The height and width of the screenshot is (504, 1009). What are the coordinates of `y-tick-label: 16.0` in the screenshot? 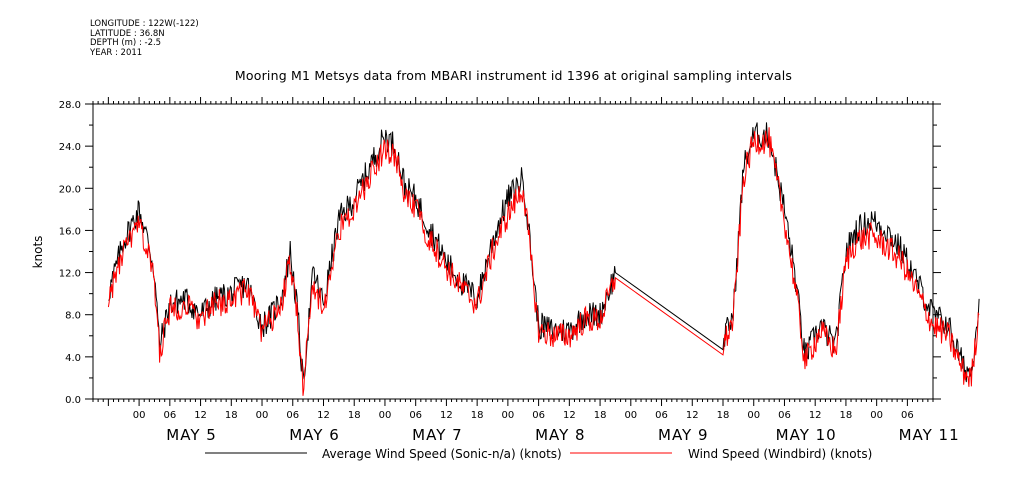 It's located at (70, 231).